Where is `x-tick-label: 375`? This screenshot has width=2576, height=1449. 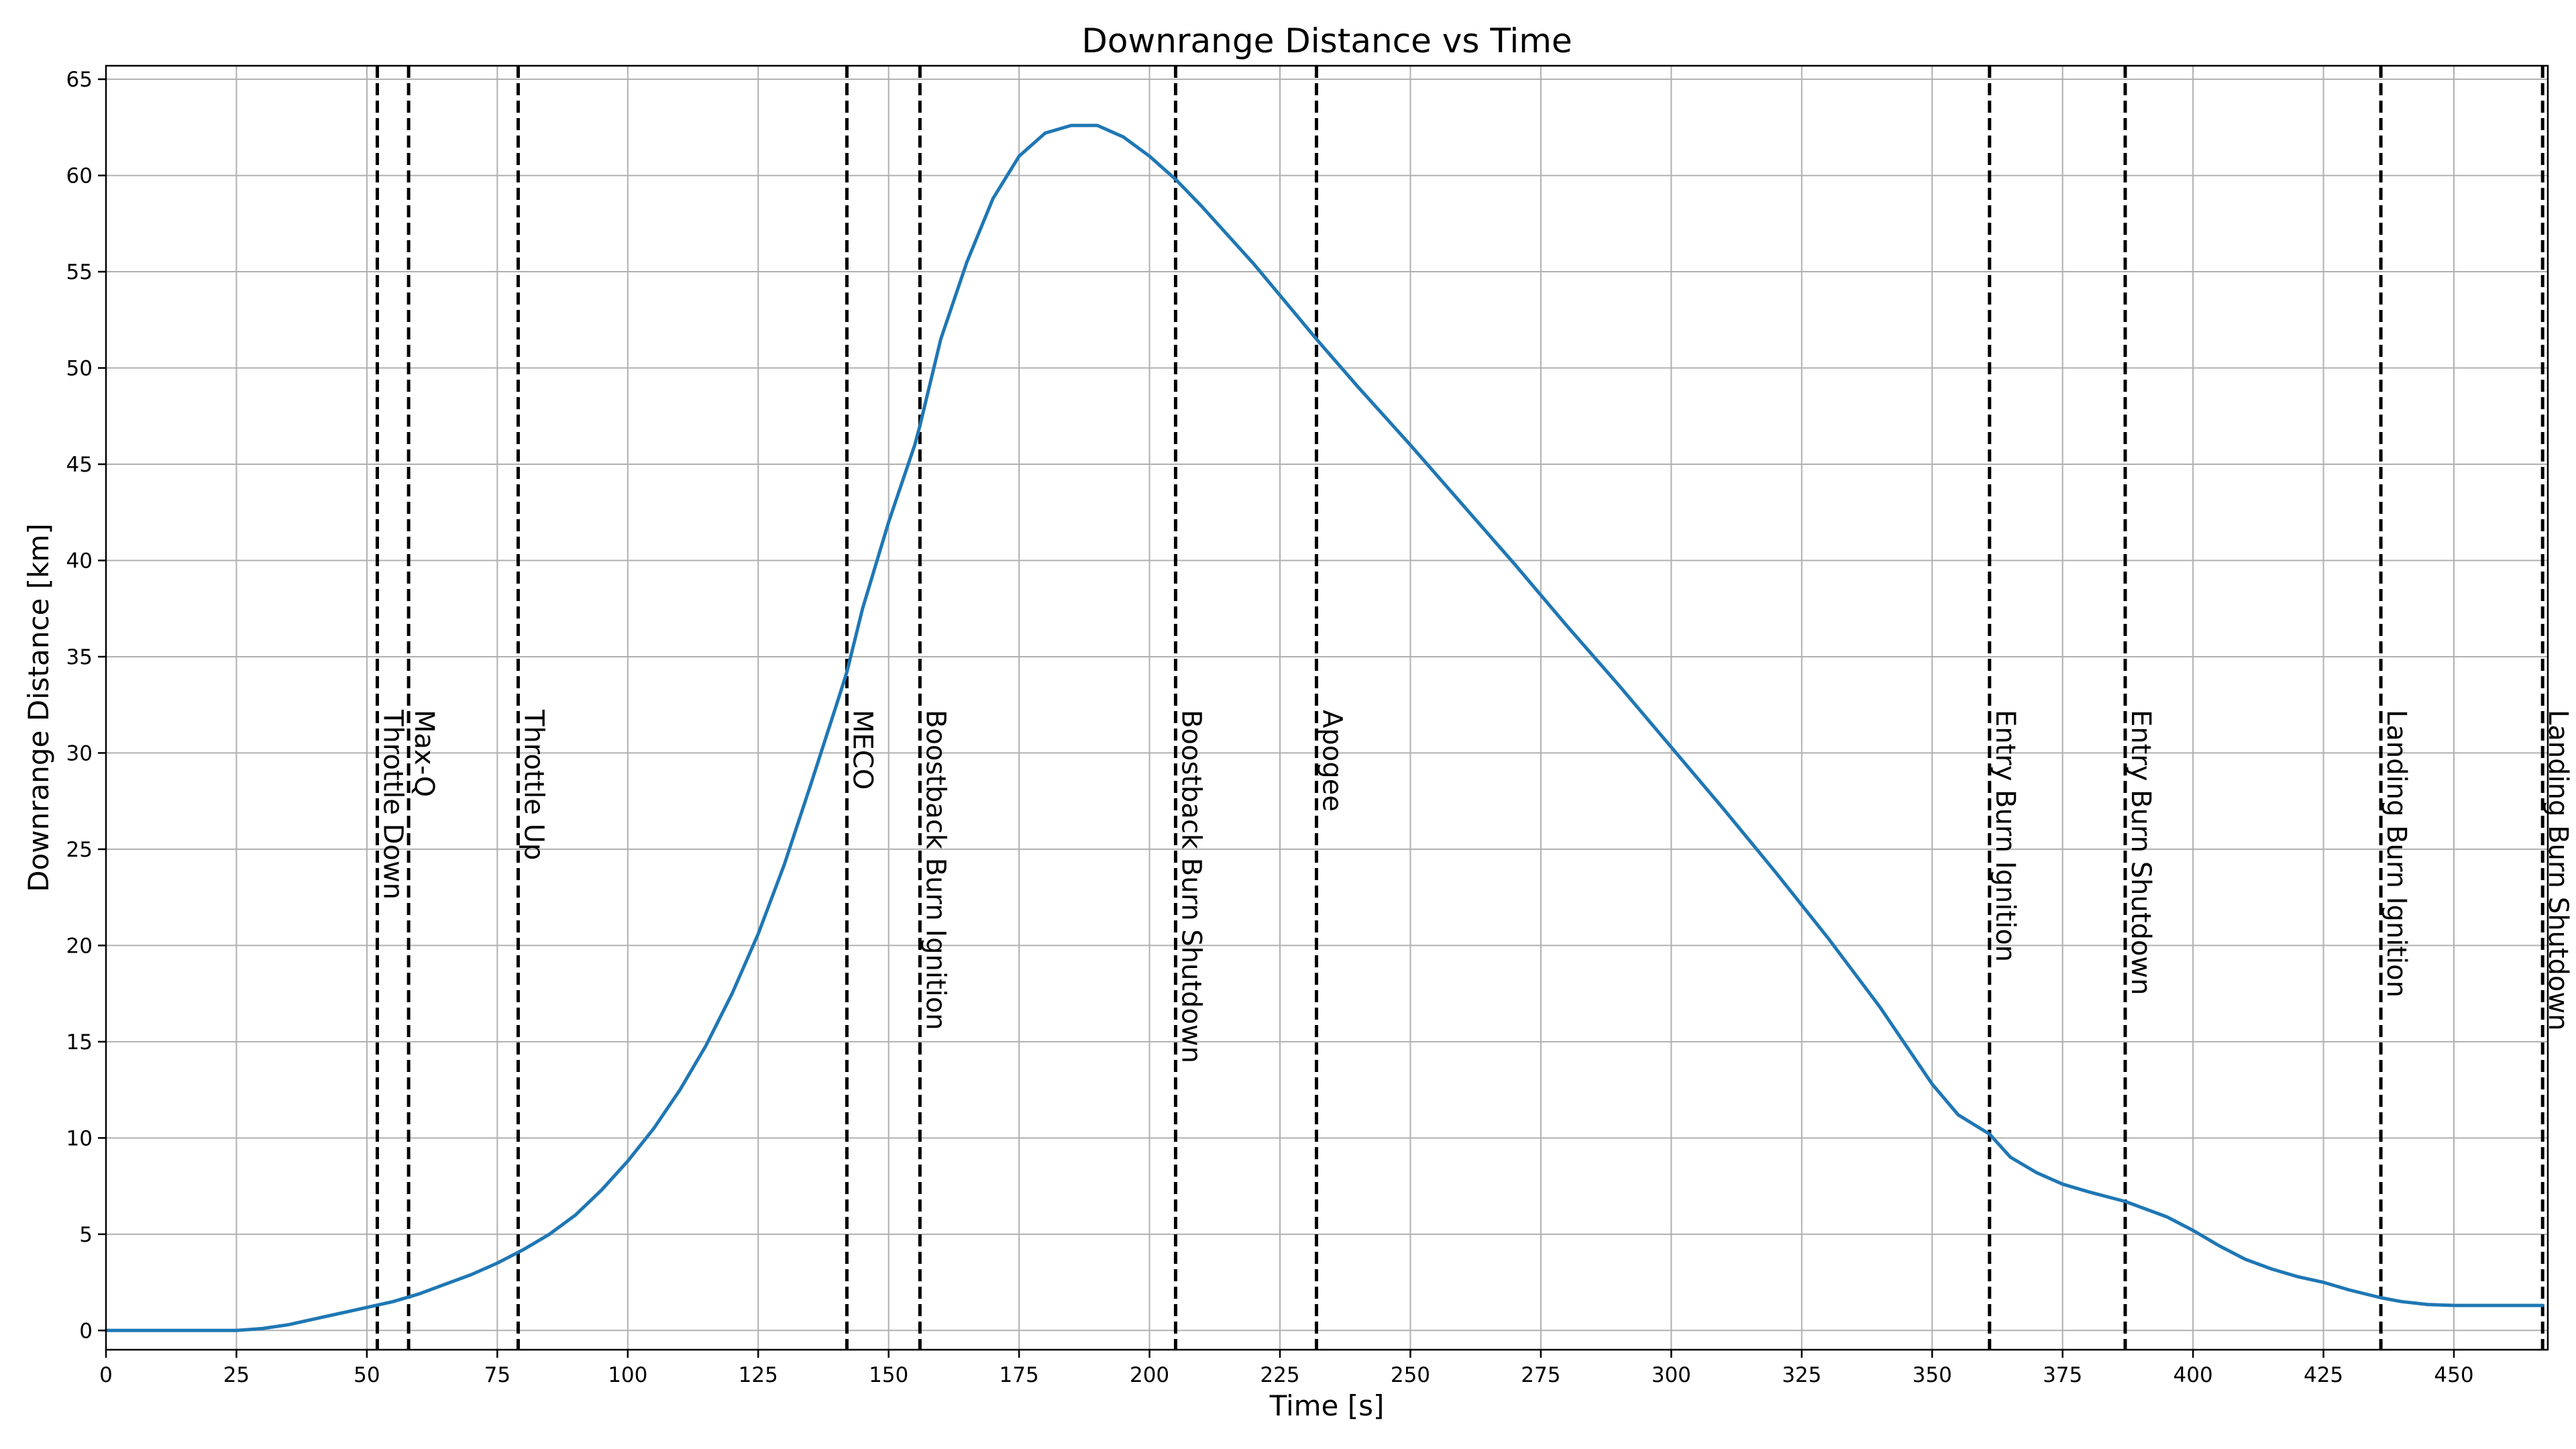 x-tick-label: 375 is located at coordinates (2062, 1375).